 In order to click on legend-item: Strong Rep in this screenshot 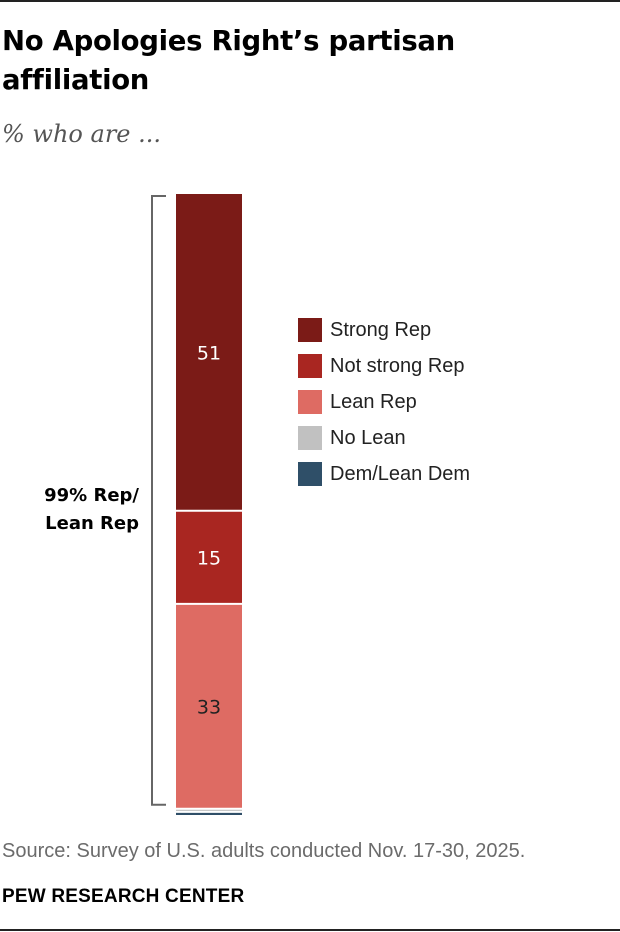, I will do `click(384, 330)`.